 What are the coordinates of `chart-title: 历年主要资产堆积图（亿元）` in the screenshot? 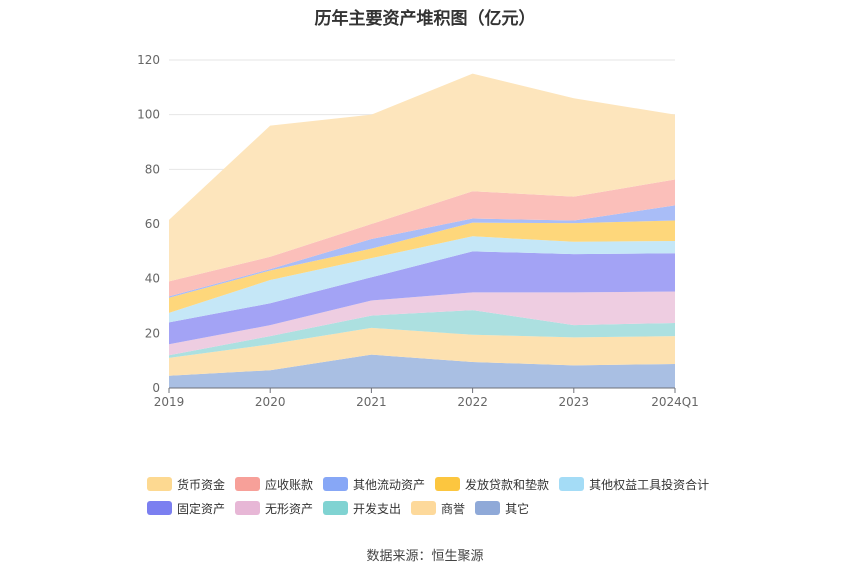 It's located at (425, 19).